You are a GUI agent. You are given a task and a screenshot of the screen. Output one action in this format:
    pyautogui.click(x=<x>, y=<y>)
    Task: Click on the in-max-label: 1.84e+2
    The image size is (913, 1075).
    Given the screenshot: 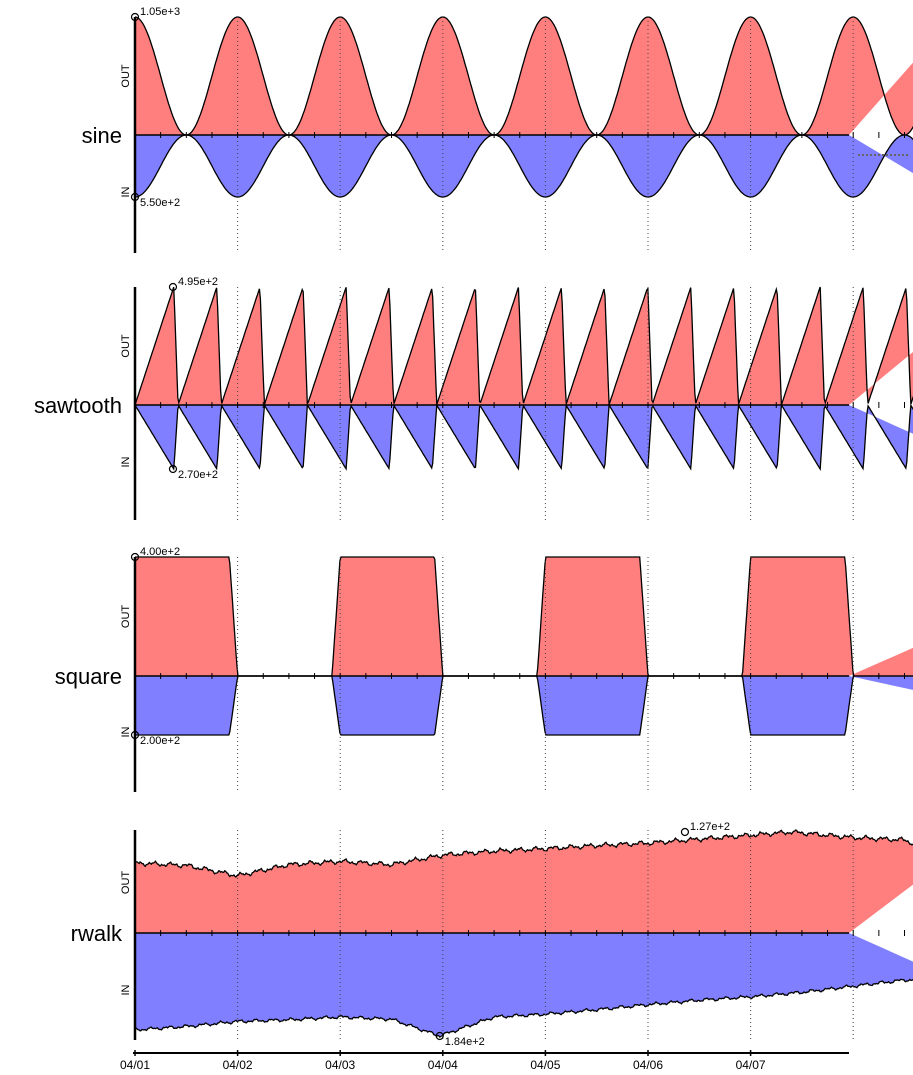 What is the action you would take?
    pyautogui.click(x=465, y=1042)
    